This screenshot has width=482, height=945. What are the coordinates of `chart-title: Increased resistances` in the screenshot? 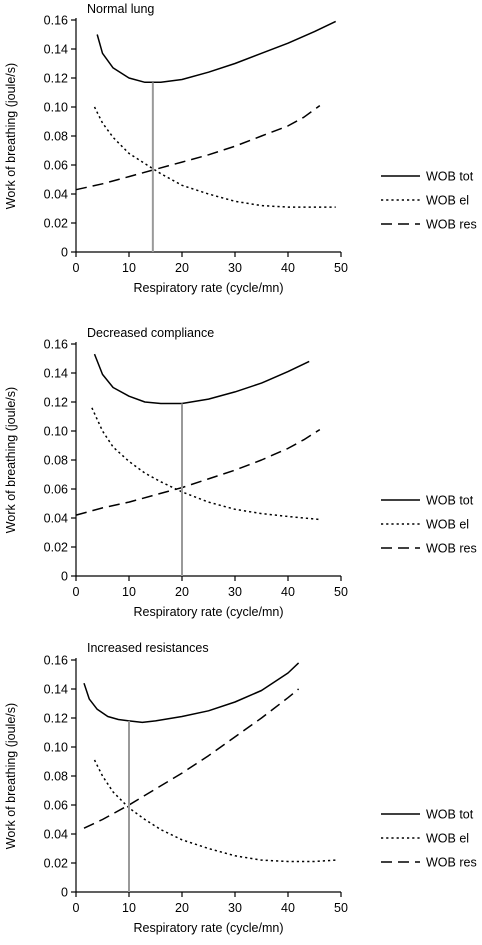 It's located at (148, 648).